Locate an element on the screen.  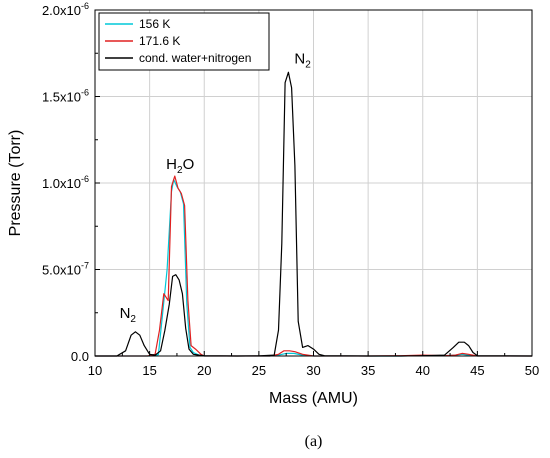
y-tick-label: 2.0x10⁻⁶ is located at coordinates (65, 9).